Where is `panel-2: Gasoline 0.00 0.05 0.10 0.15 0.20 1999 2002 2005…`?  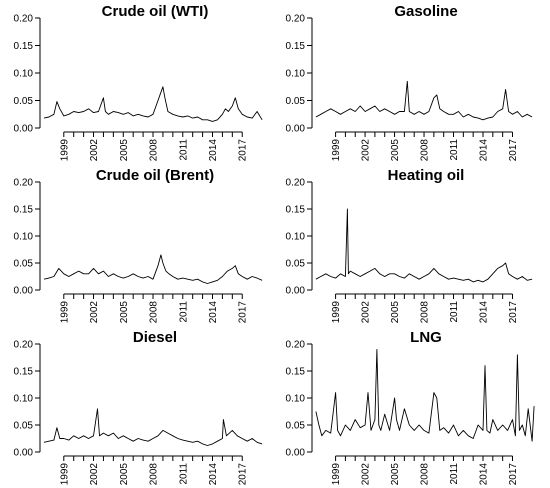 panel-2: Gasoline 0.00 0.05 0.10 0.15 0.20 1999 2002 2005… is located at coordinates (409, 82).